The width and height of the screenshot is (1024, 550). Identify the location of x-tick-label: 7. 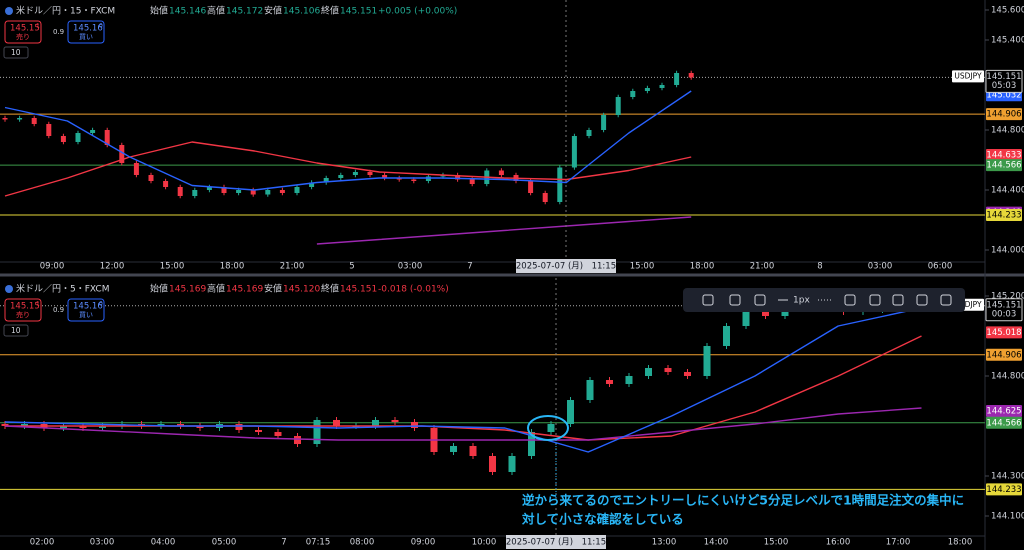
(469, 267).